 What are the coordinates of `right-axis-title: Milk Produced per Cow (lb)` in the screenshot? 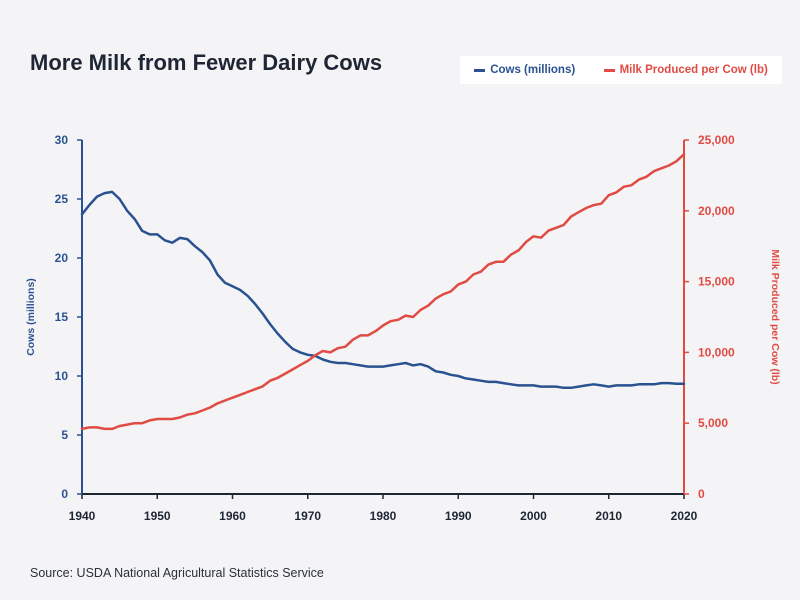 It's located at (775, 316).